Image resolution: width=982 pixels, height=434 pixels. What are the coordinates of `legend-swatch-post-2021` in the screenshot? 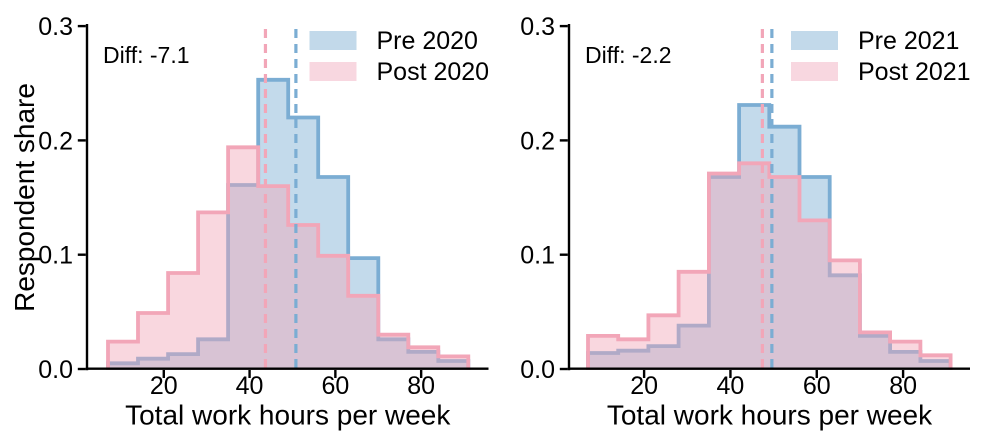 It's located at (814, 71).